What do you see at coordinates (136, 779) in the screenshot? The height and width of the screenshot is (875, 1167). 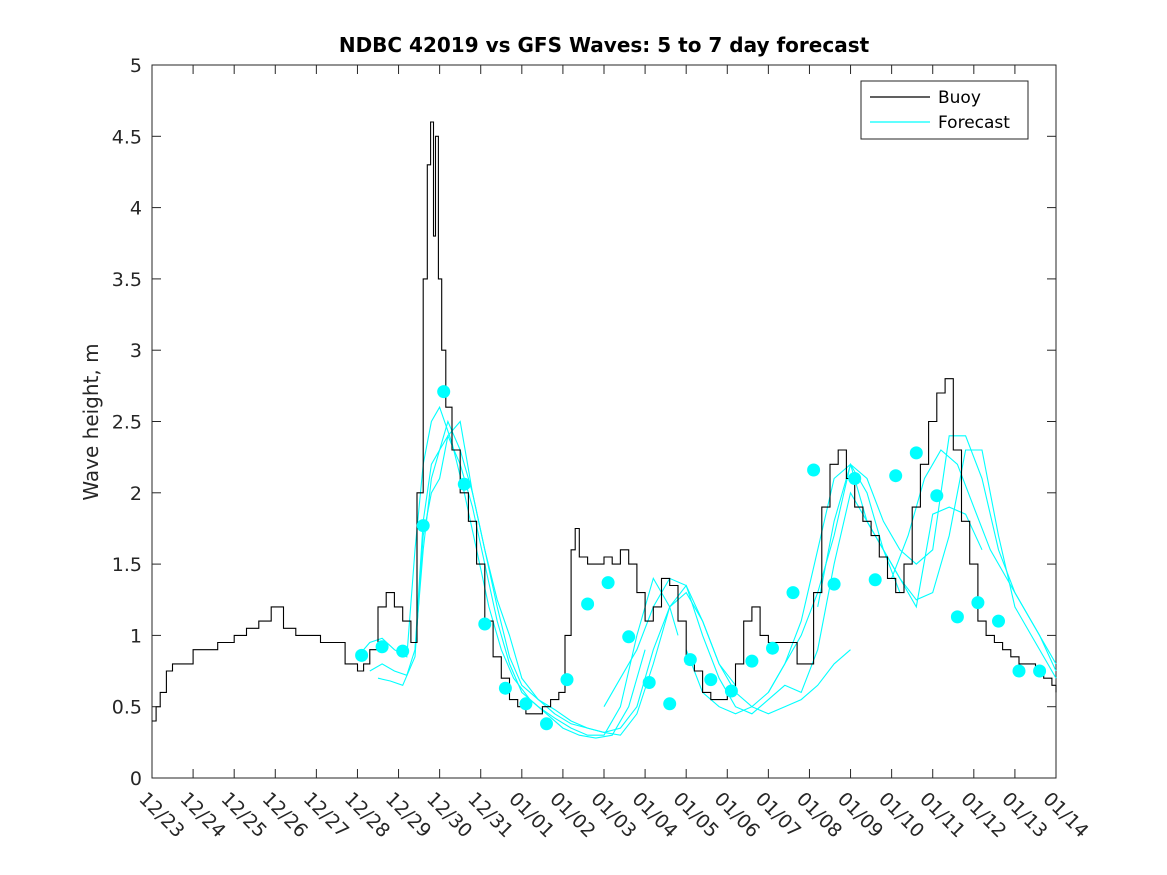 I see `y-tick-label: 0` at bounding box center [136, 779].